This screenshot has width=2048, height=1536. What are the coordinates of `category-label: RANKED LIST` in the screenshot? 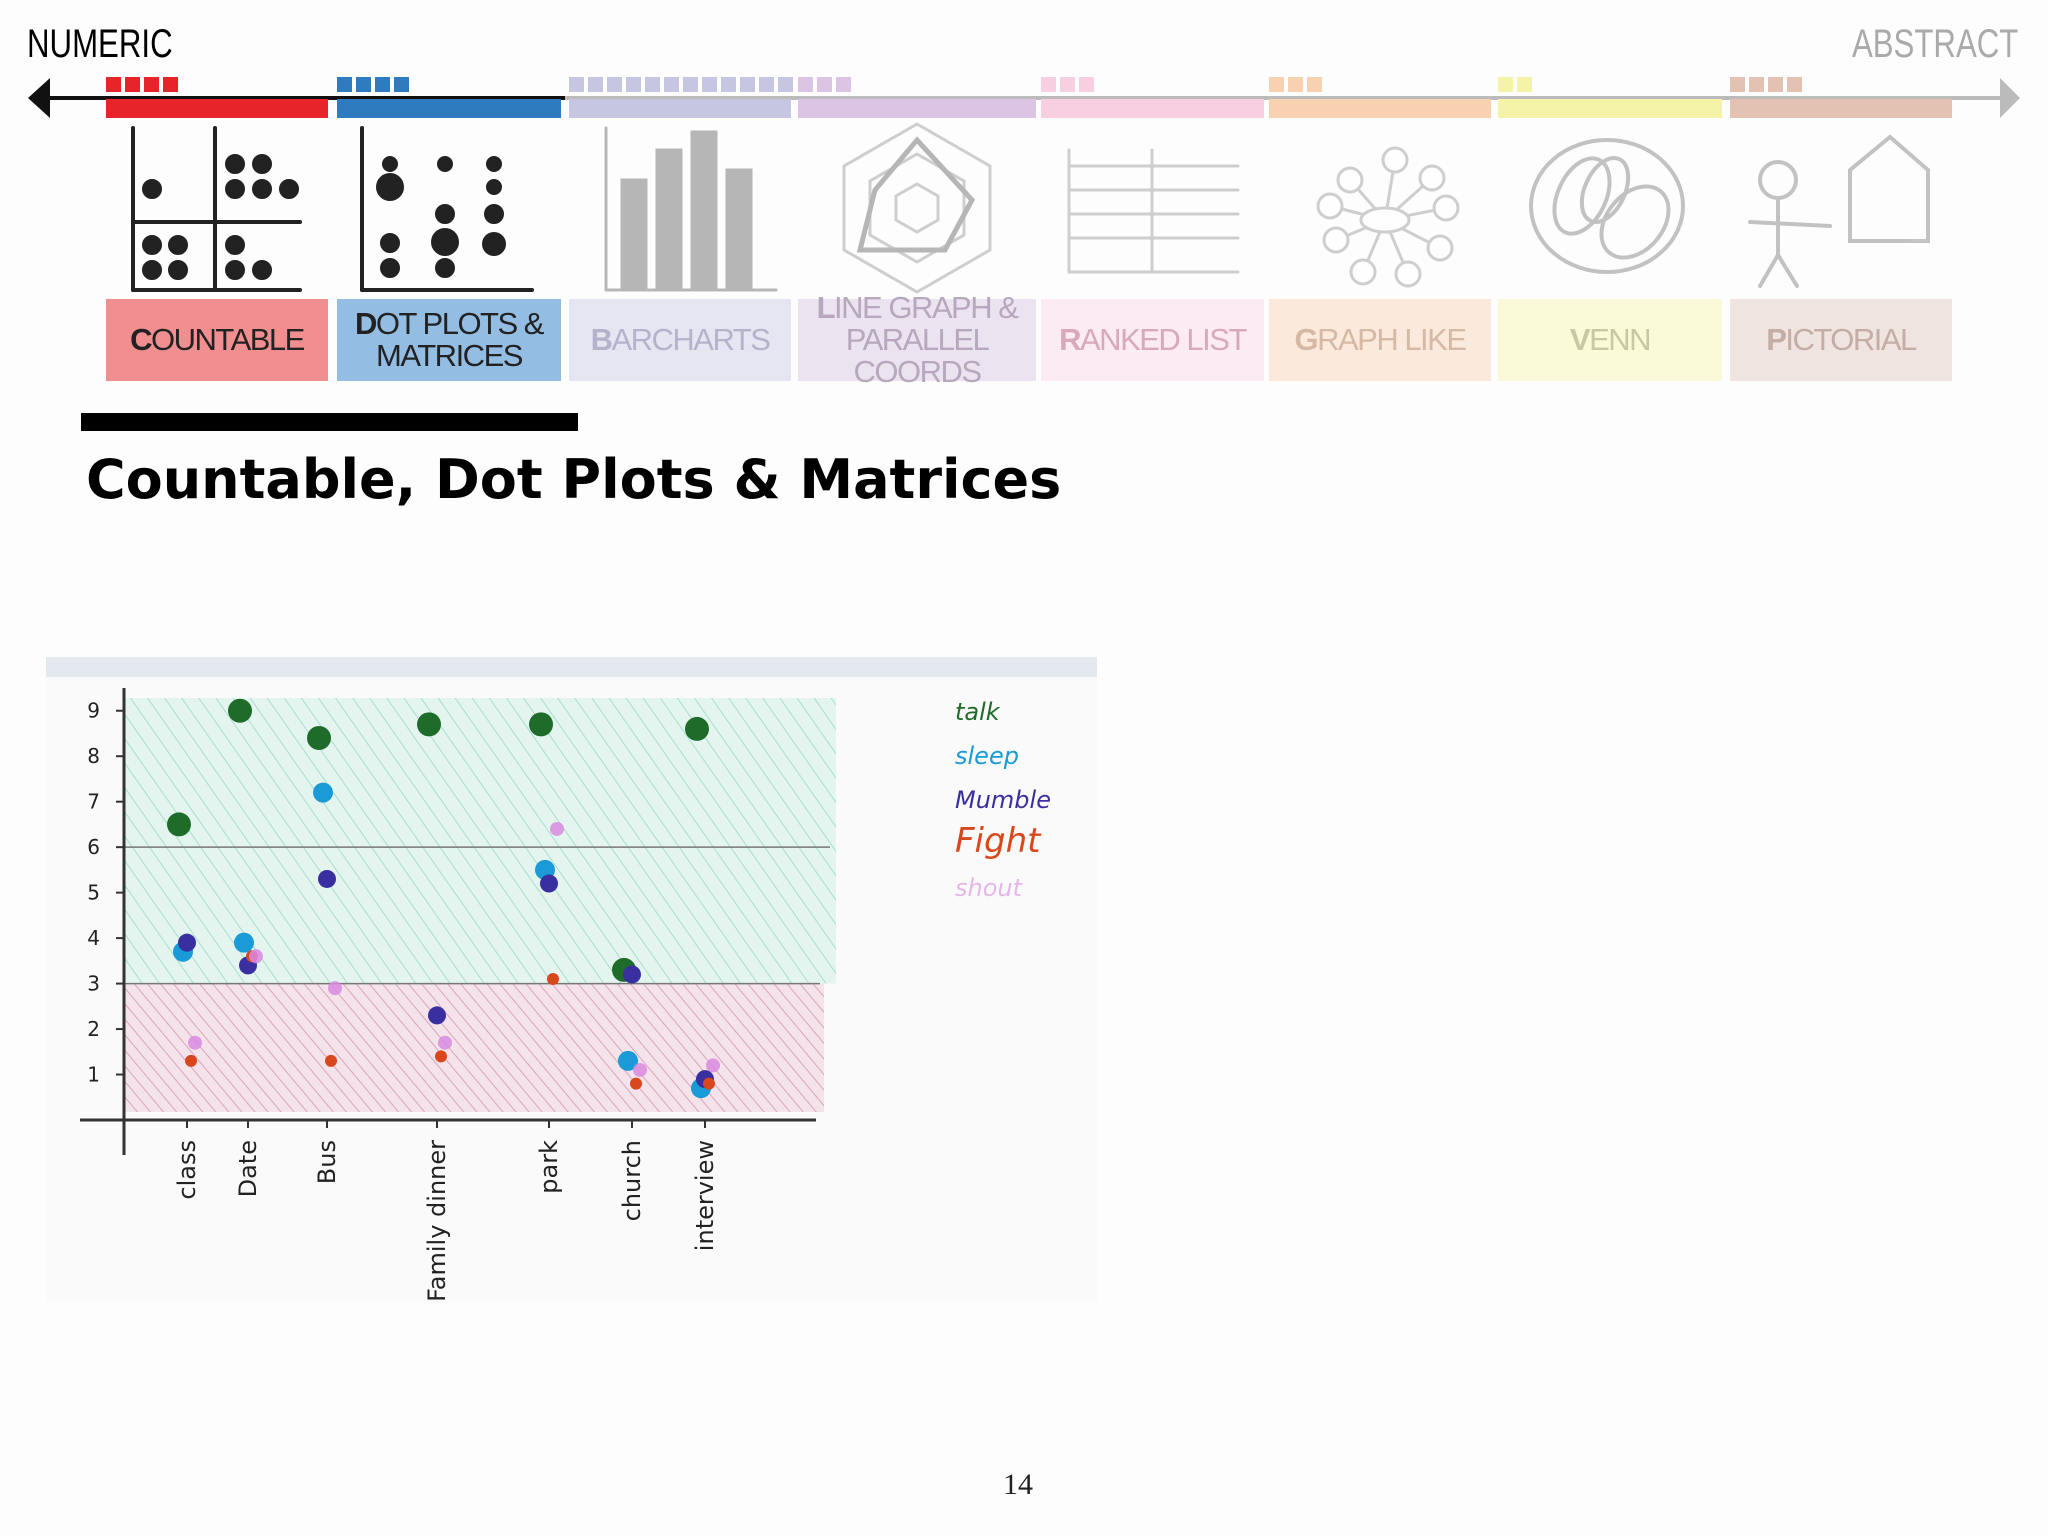 It's located at (1152, 340).